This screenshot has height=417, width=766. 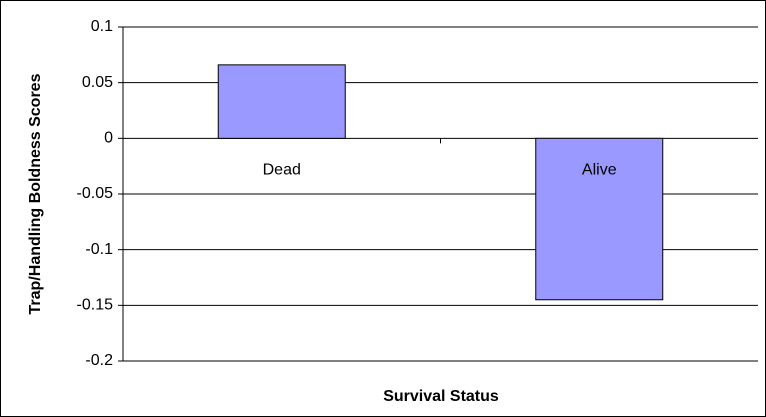 I want to click on y-tick-label: -0.15, so click(x=95, y=305).